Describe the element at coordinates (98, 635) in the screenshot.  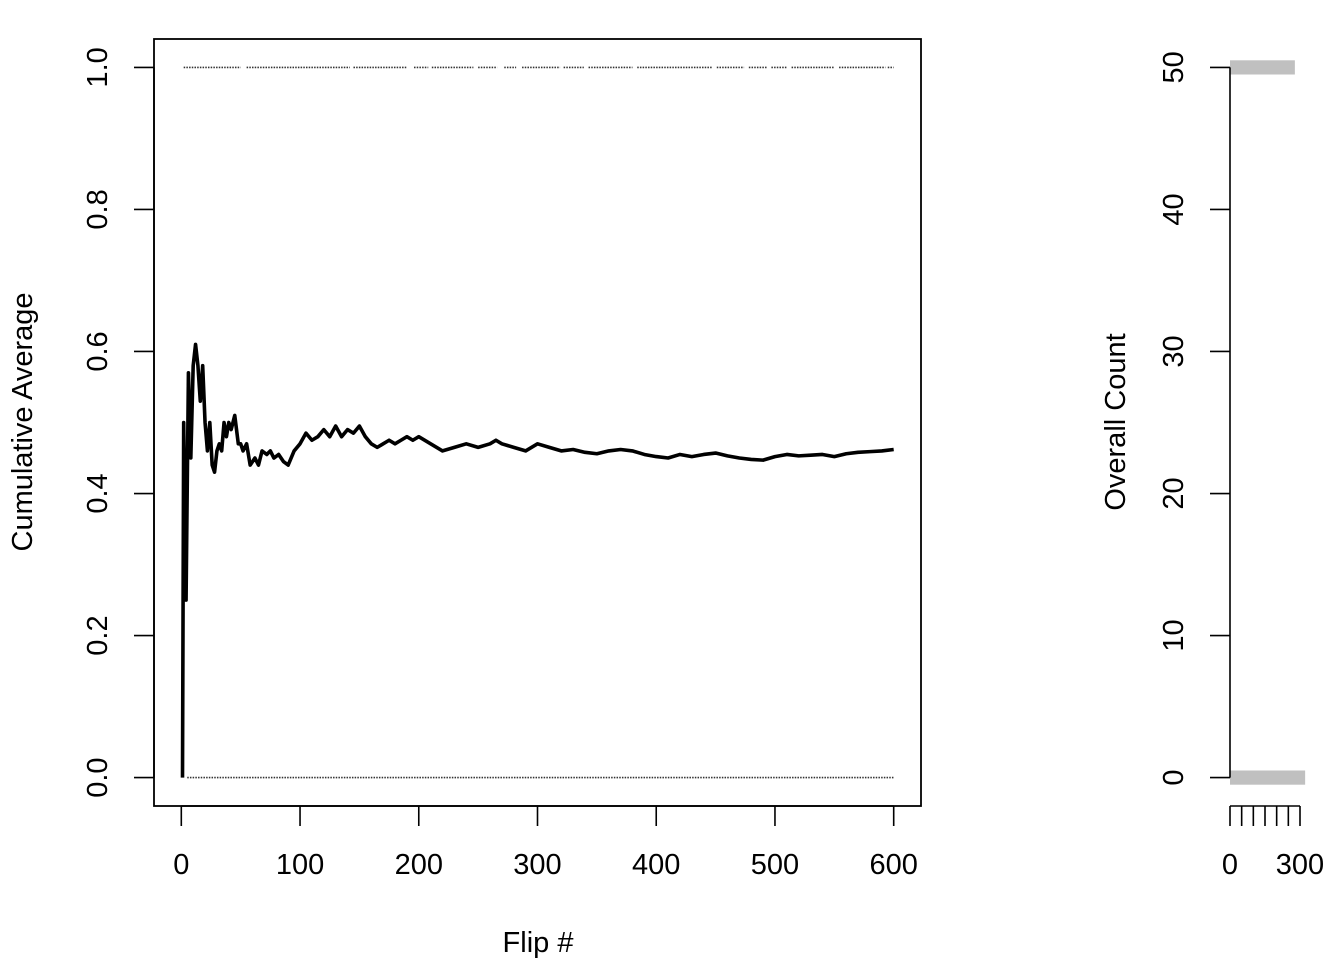
I see `y-tick-label: 0.2` at that location.